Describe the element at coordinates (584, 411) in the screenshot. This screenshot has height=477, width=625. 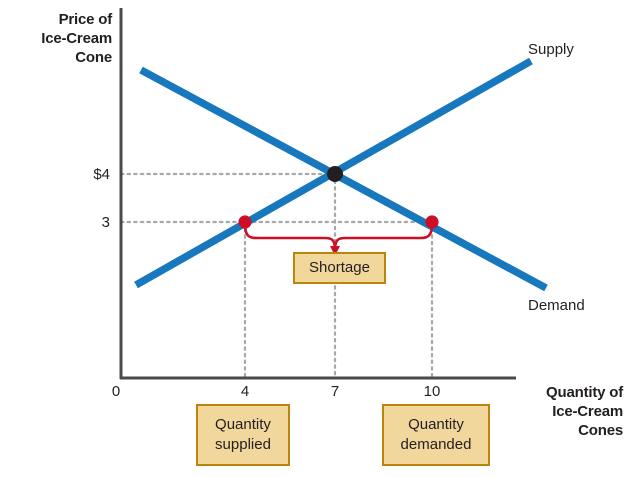
I see `x-axis-title: Quantity of Ice-Cream Cones` at that location.